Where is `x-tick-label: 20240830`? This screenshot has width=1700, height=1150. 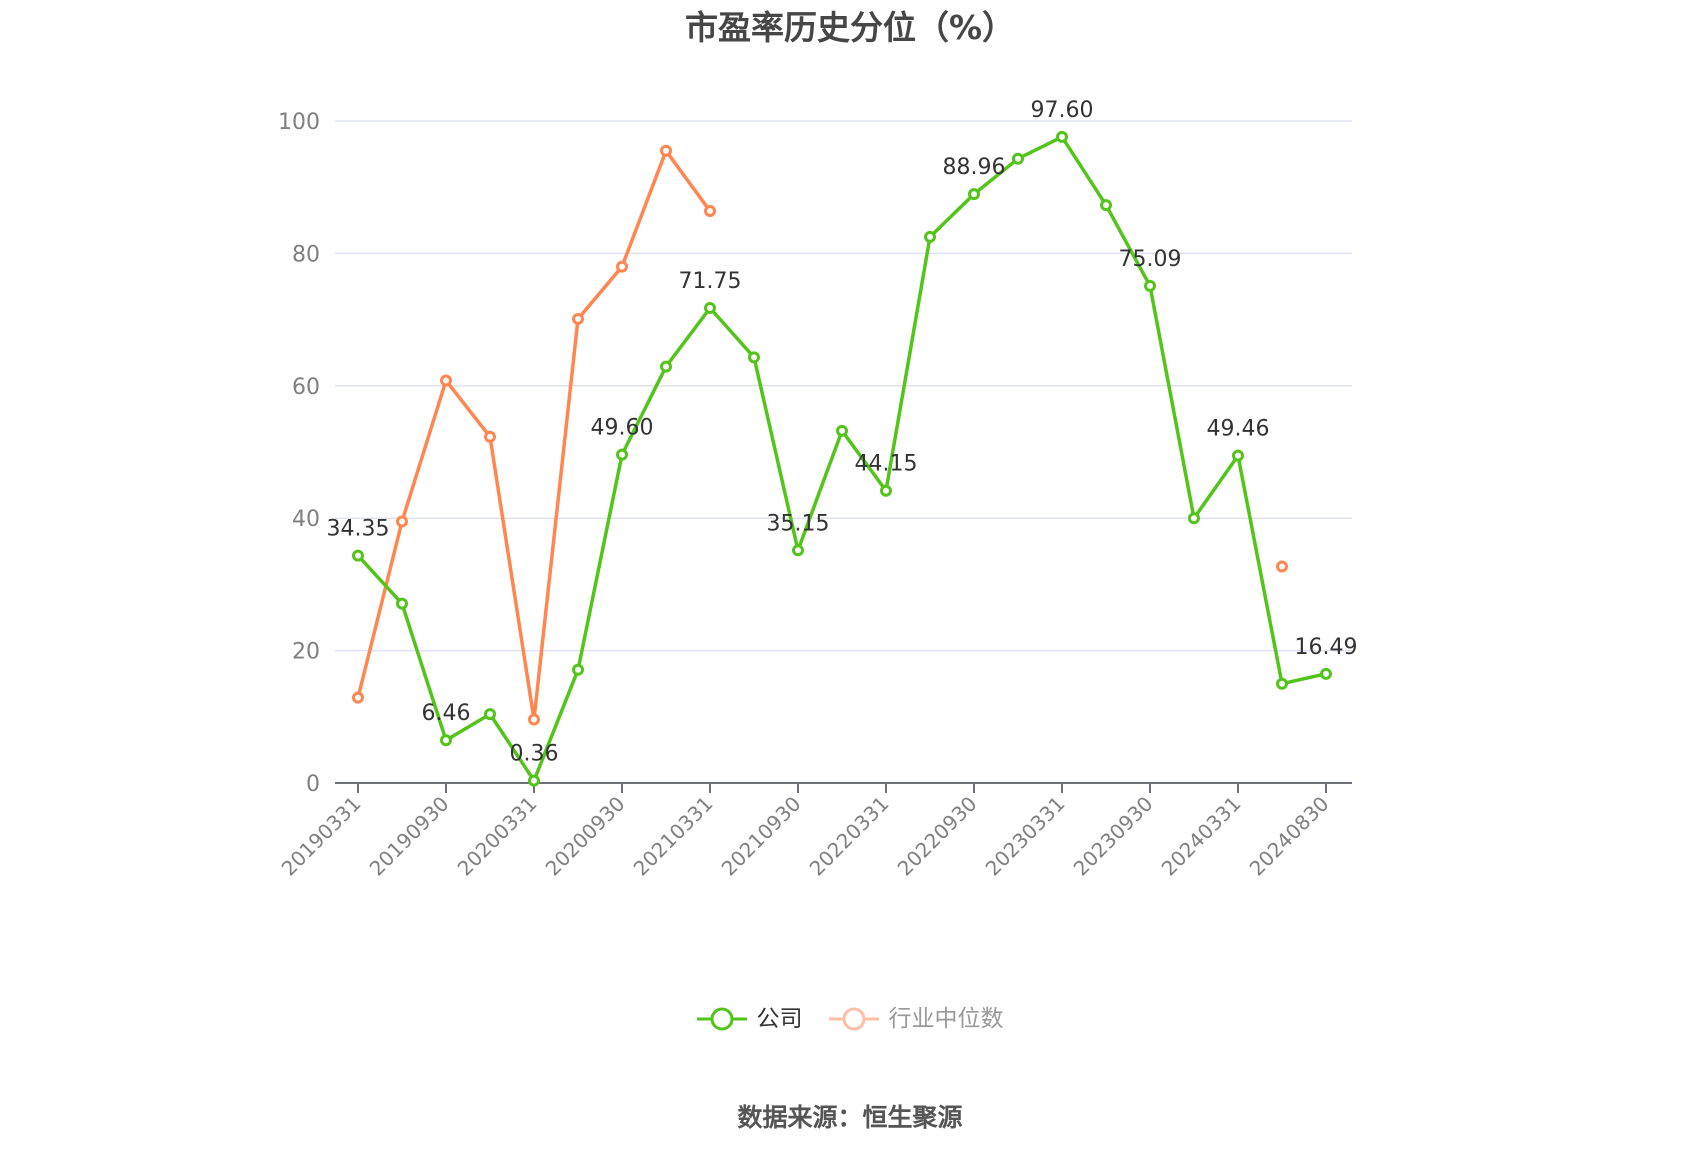 x-tick-label: 20240830 is located at coordinates (1289, 836).